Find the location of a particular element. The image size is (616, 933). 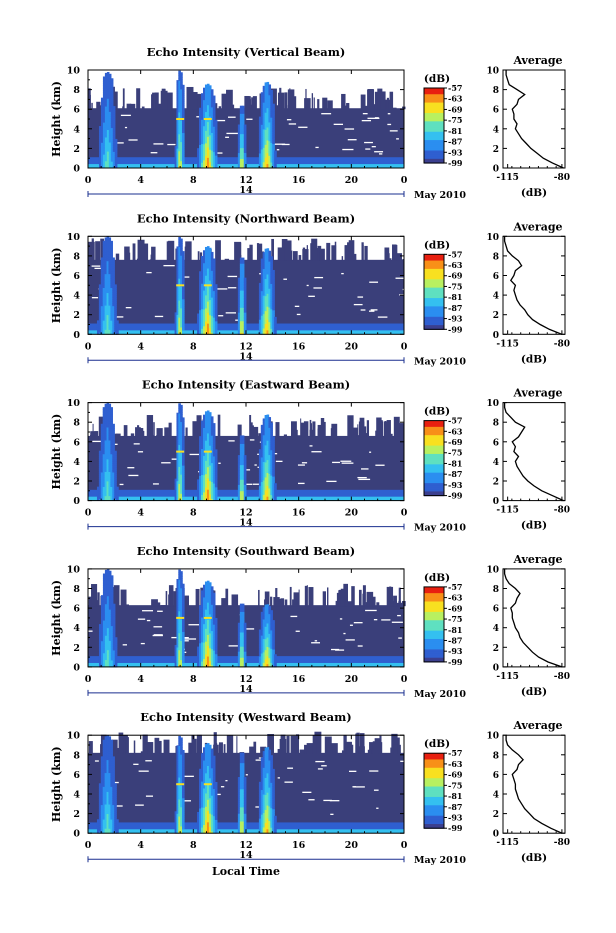

y-tick-label: 4 is located at coordinates (76, 462).